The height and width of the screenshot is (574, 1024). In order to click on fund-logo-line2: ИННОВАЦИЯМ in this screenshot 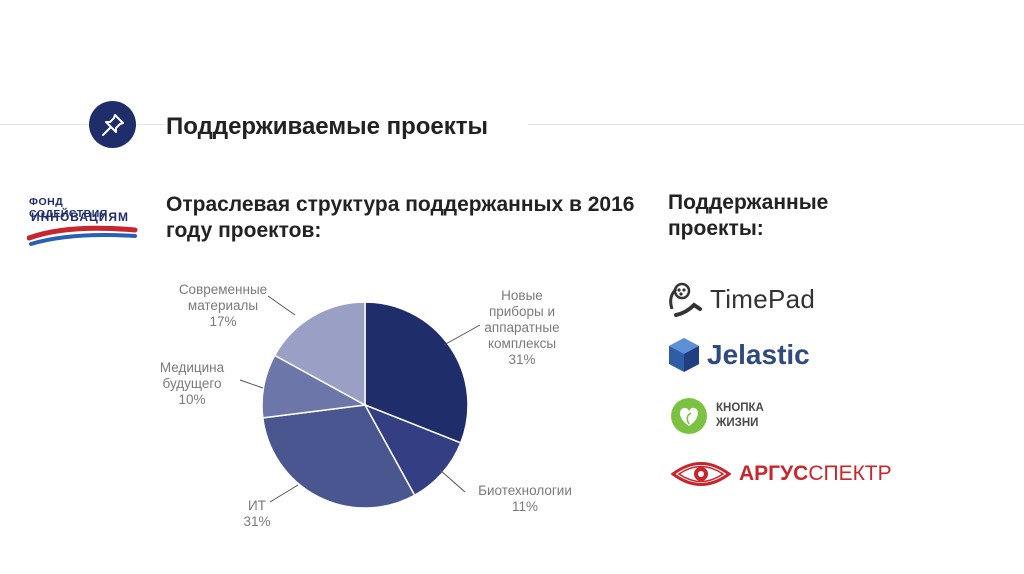, I will do `click(80, 217)`.